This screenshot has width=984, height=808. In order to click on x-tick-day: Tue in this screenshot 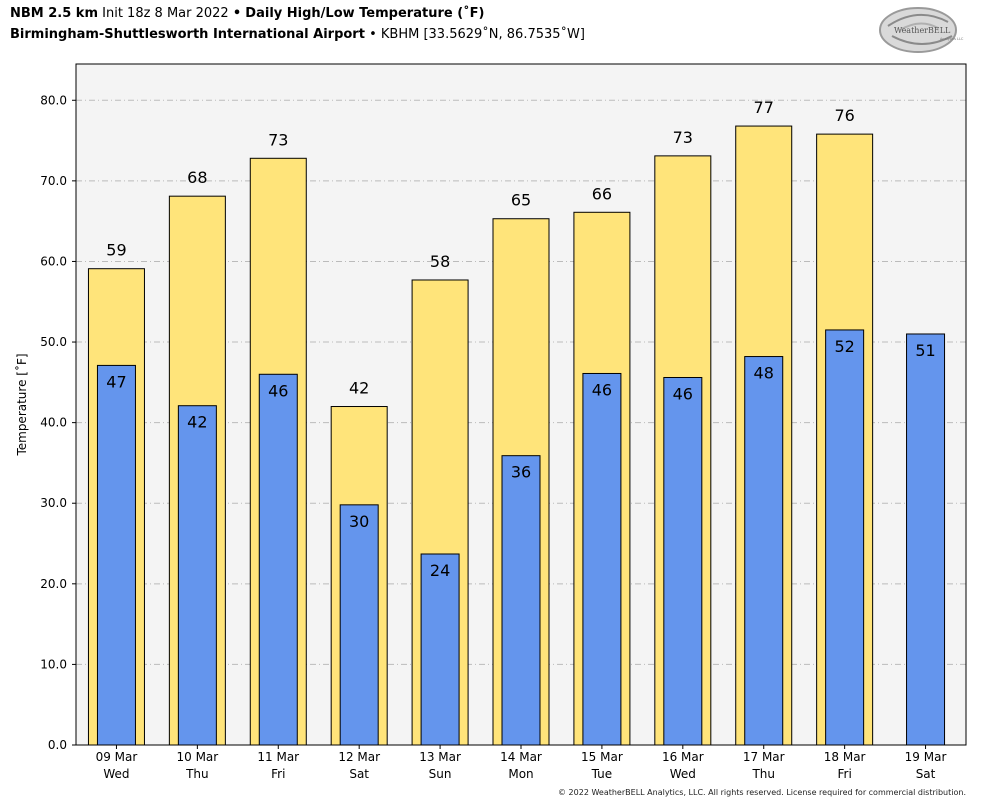, I will do `click(602, 774)`.